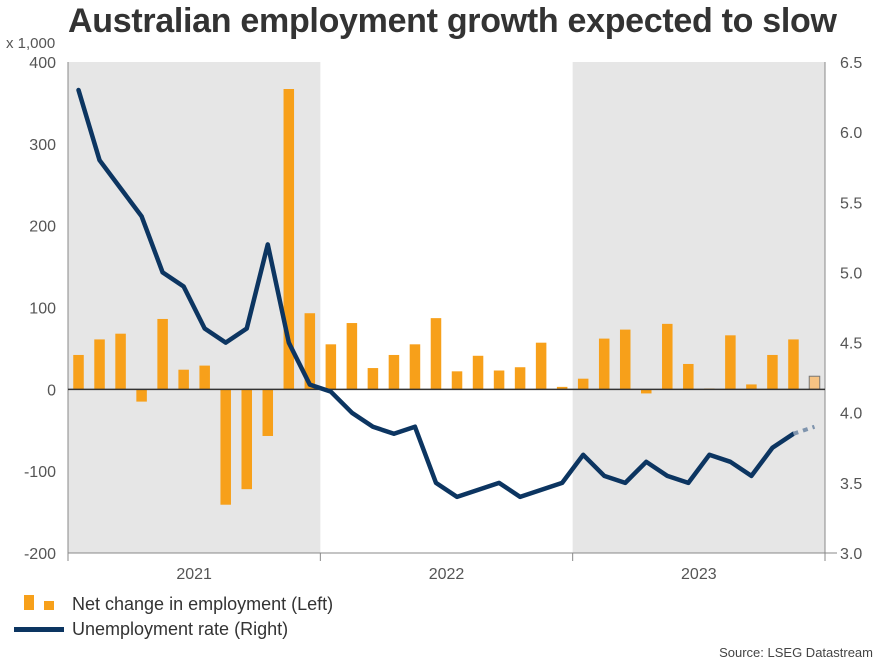 The width and height of the screenshot is (885, 664). What do you see at coordinates (447, 574) in the screenshot?
I see `year-label-2022: 2022` at bounding box center [447, 574].